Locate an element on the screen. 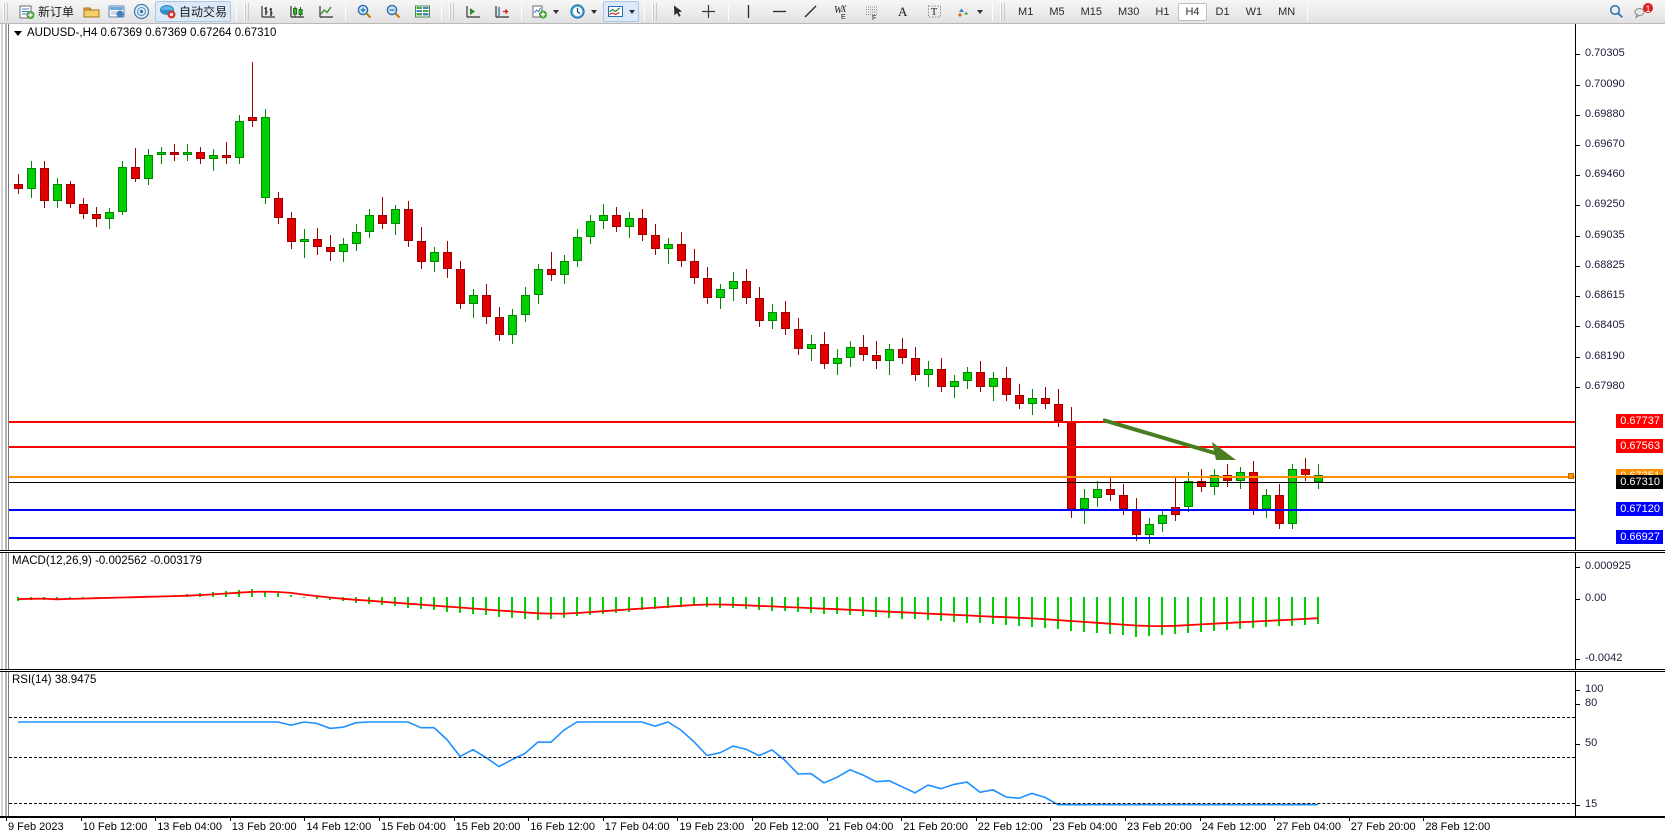  timeframe-m30: M30 is located at coordinates (1129, 11).